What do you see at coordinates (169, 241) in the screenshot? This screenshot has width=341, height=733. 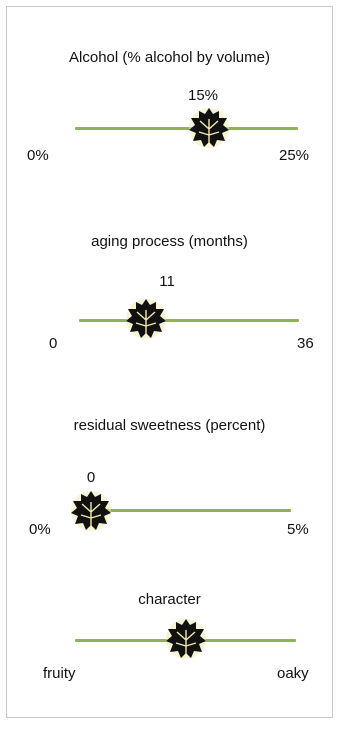 I see `slider-title: aging process (months)` at bounding box center [169, 241].